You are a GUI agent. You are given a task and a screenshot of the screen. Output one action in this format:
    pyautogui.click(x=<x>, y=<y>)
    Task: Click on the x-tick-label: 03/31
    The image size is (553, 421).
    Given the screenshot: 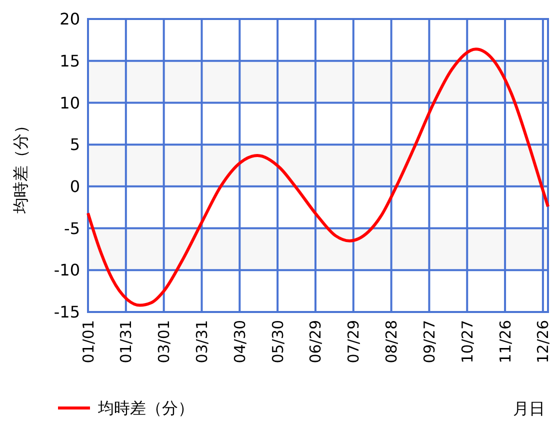 What is the action you would take?
    pyautogui.click(x=201, y=342)
    